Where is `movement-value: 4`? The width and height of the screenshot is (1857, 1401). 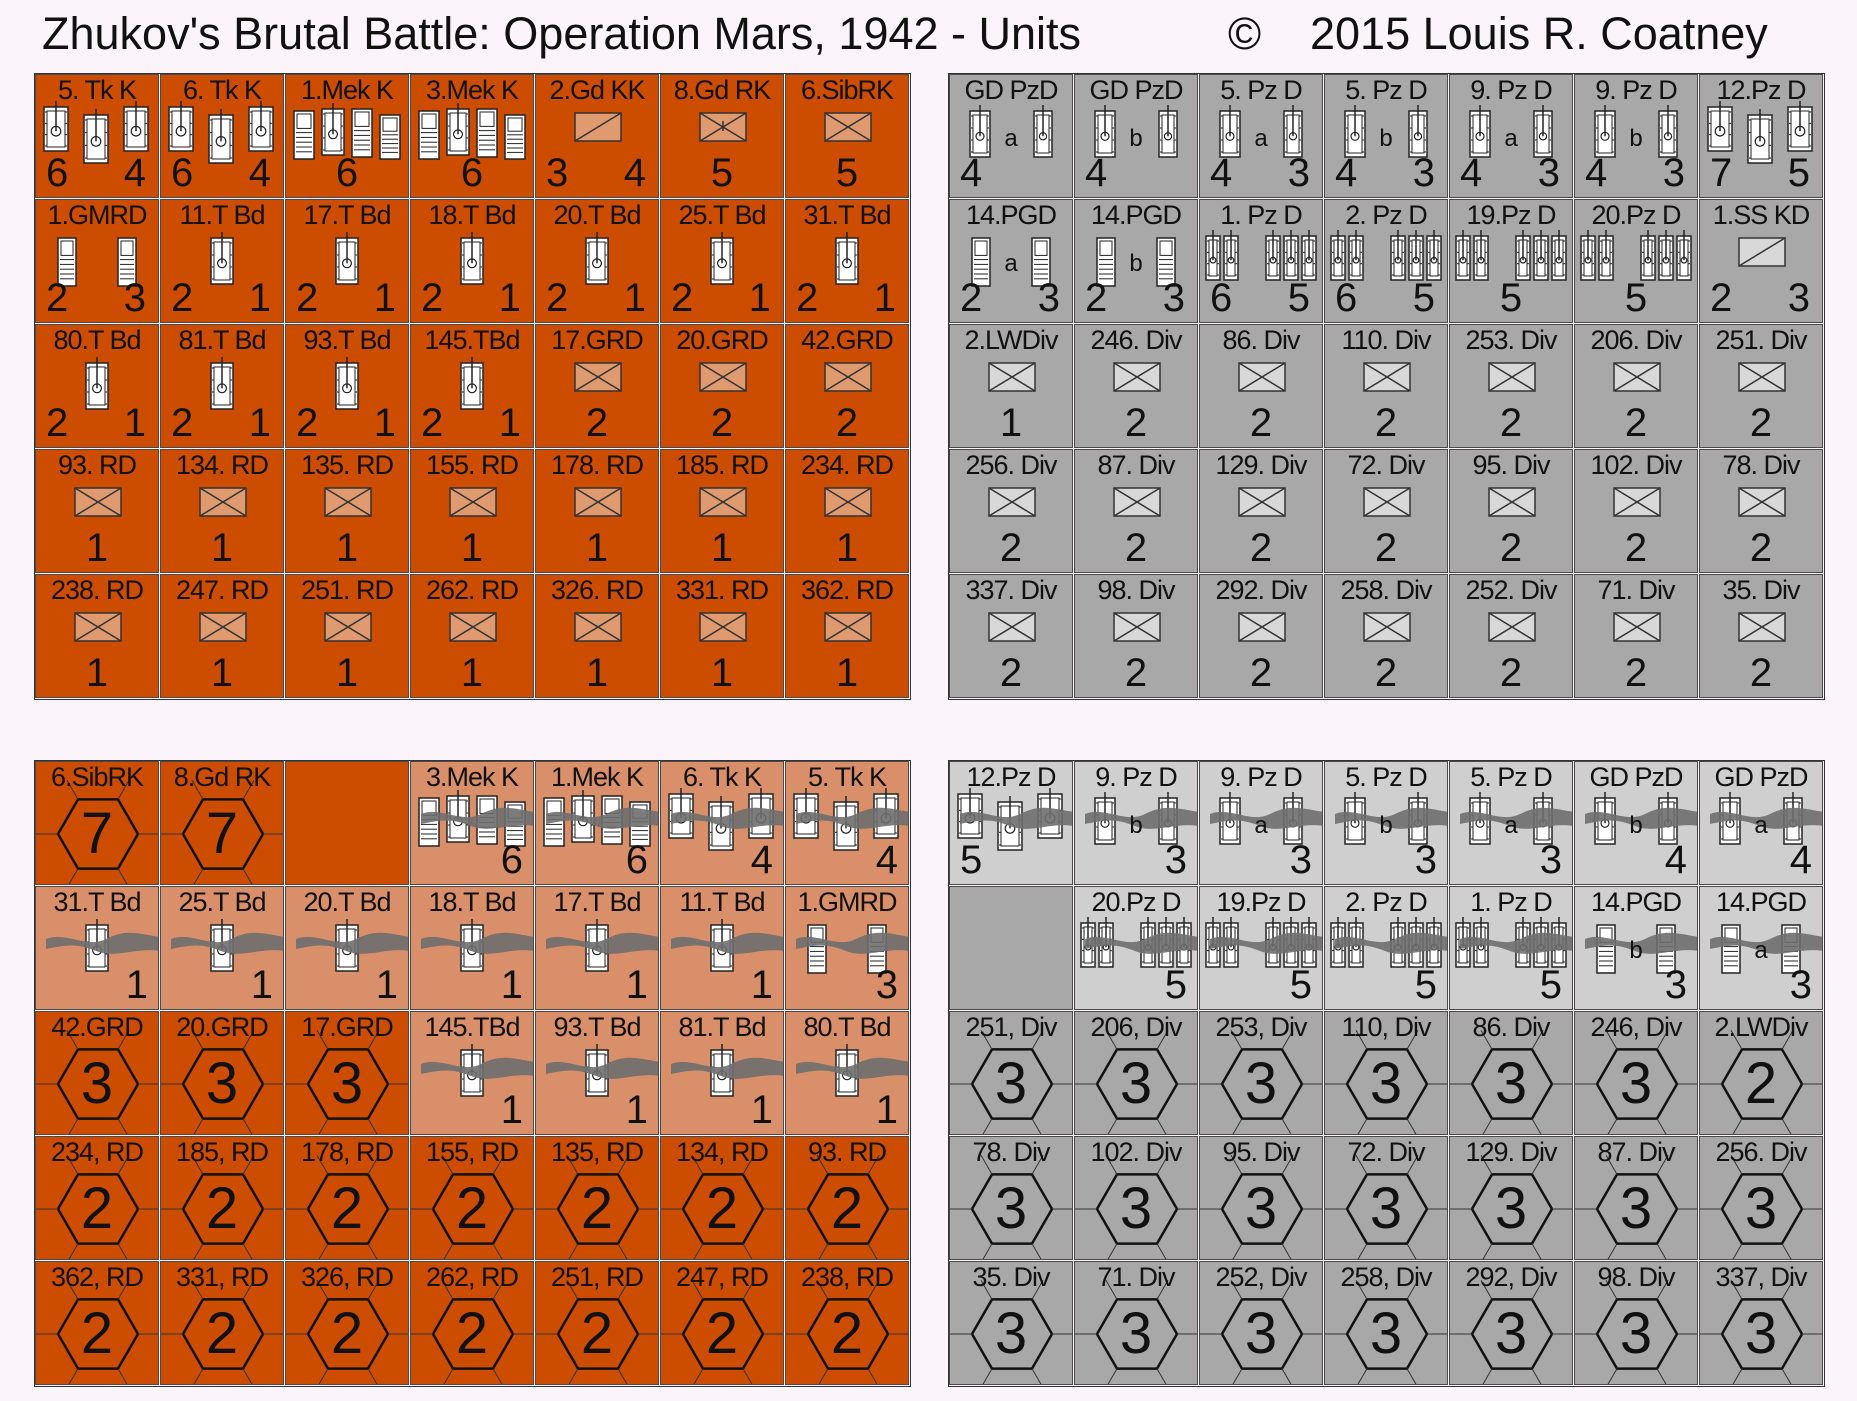 movement-value: 4 is located at coordinates (634, 173).